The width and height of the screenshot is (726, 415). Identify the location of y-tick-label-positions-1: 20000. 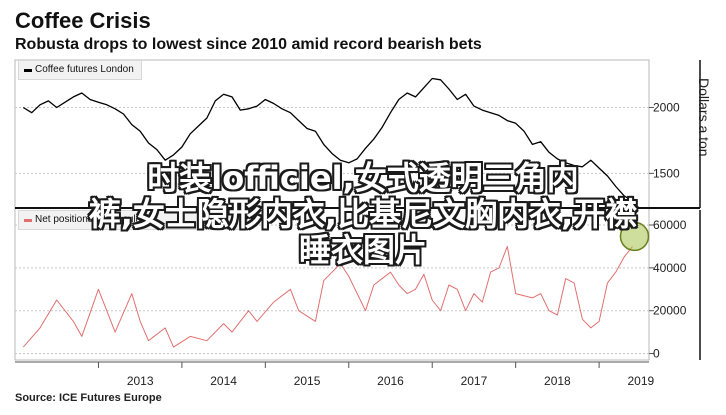
(670, 311).